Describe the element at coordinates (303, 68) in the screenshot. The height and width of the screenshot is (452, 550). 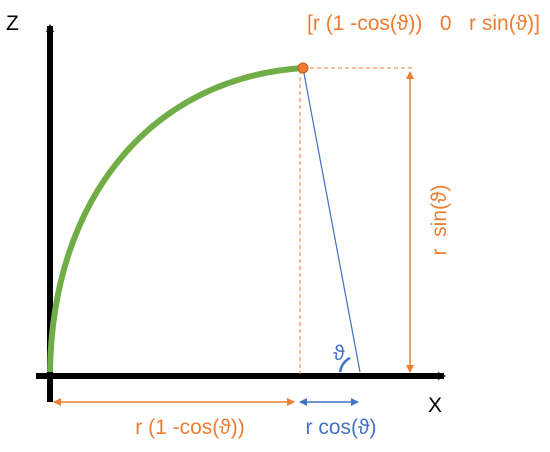
I see `point` at that location.